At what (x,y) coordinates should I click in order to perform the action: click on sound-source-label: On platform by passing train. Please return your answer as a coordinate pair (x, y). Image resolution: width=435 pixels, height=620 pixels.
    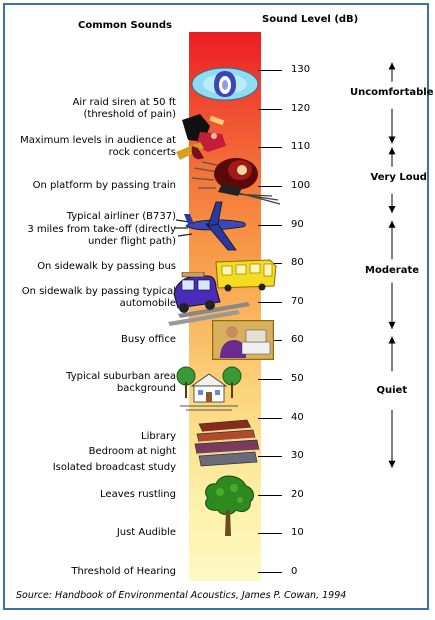
    Looking at the image, I should click on (88, 186).